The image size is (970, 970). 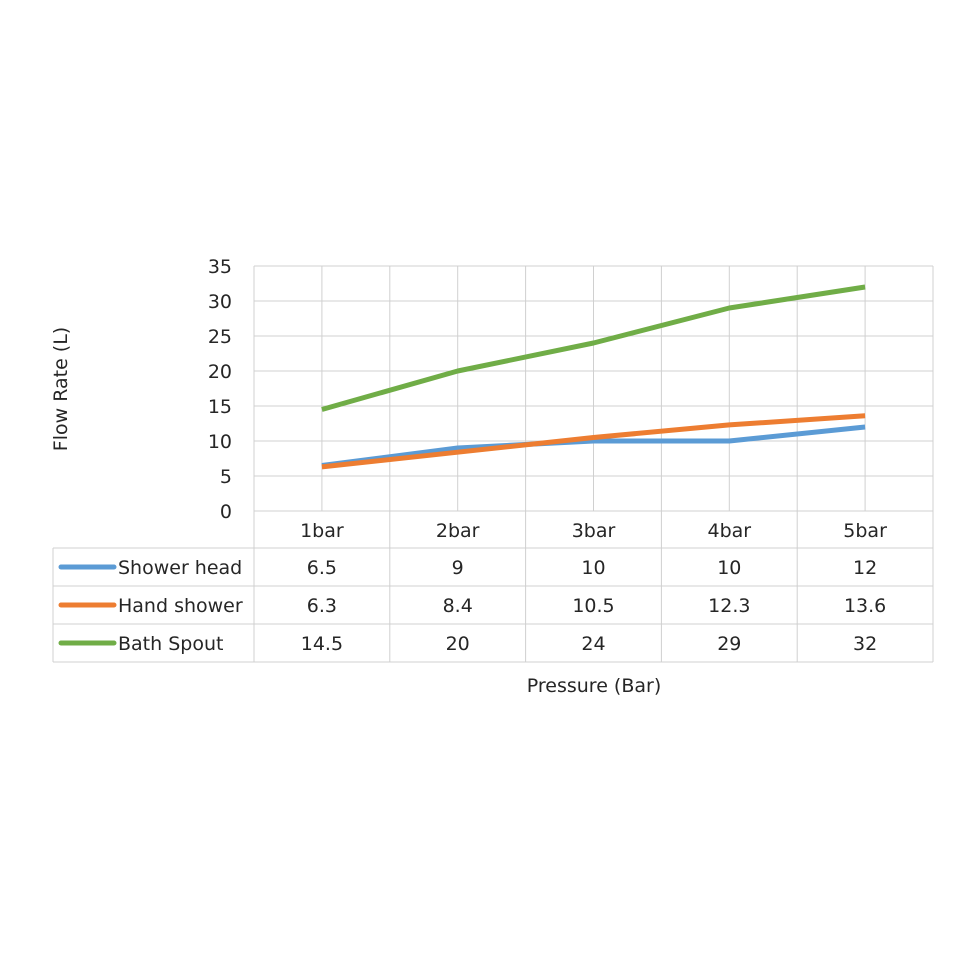 What do you see at coordinates (458, 606) in the screenshot?
I see `table-cell-value: 8.4` at bounding box center [458, 606].